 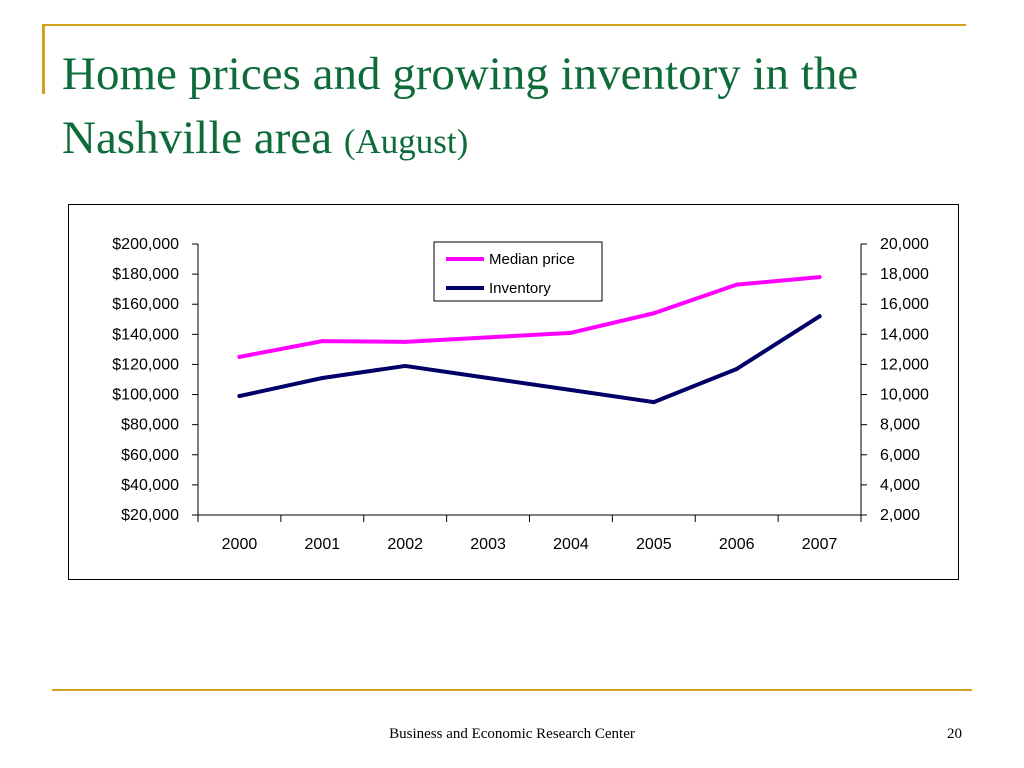 I want to click on y-right-tick-label: 14,000, so click(x=904, y=334).